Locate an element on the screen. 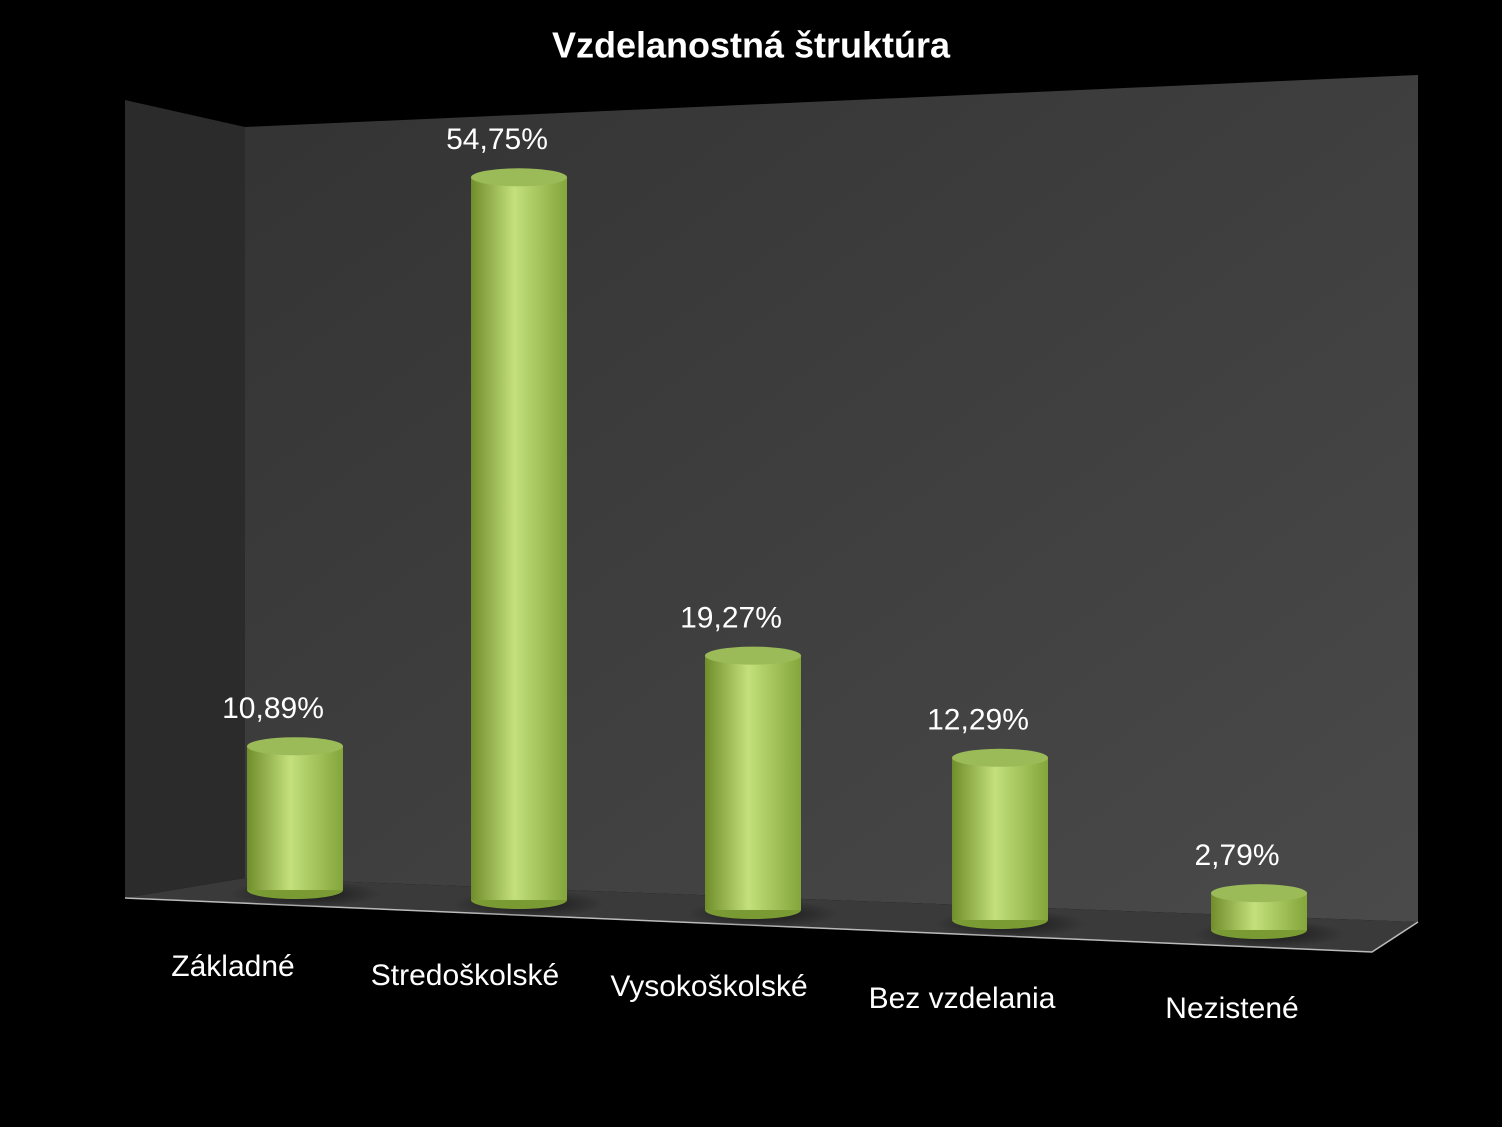  value-label: 19,27% is located at coordinates (731, 618).